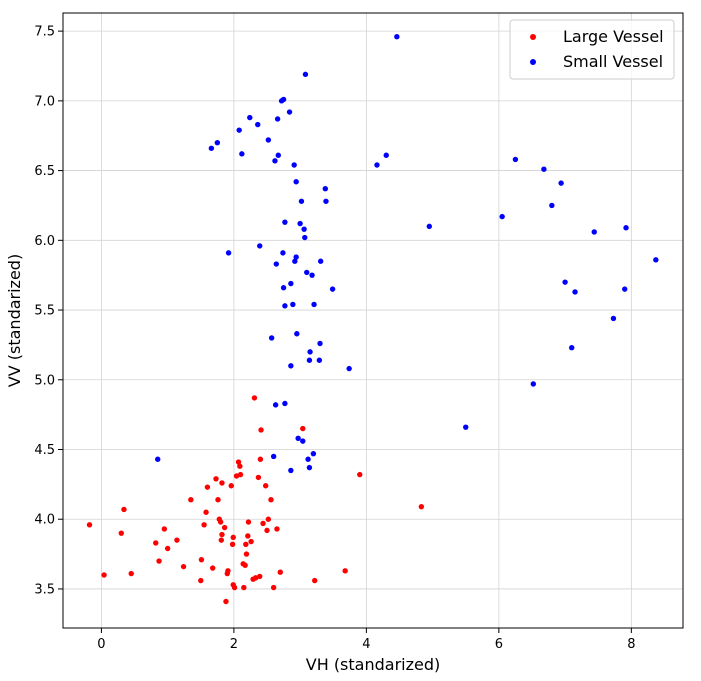 The image size is (701, 681). I want to click on x-axis-label: VH (standarized), so click(373, 664).